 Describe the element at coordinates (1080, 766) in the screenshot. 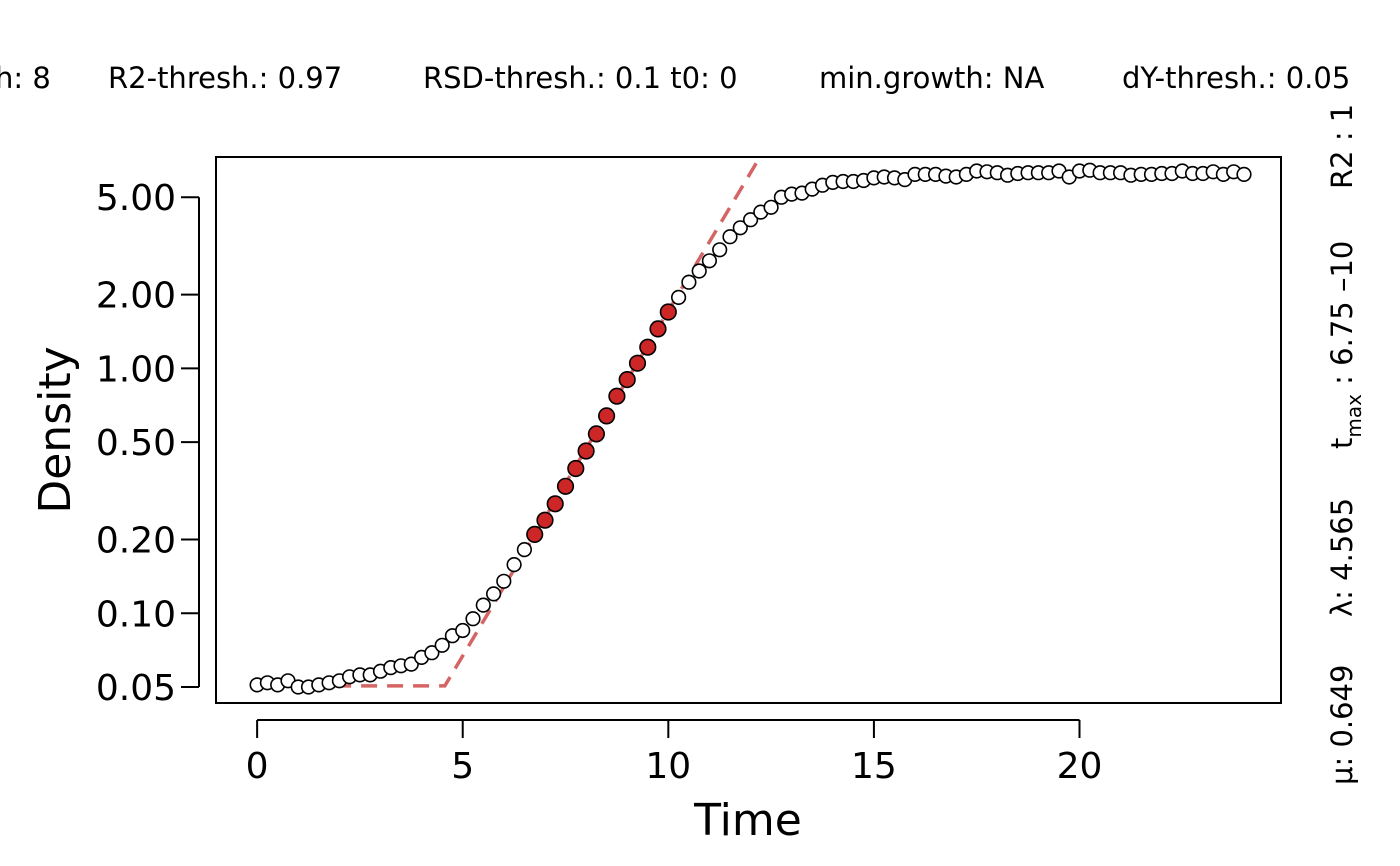

I see `x-tick-label: 20` at that location.